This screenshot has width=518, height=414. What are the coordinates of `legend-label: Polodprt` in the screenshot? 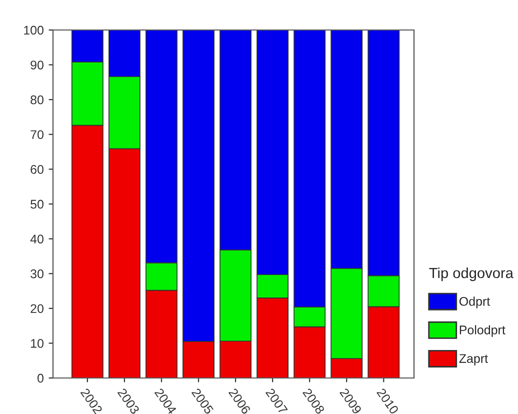 It's located at (483, 331).